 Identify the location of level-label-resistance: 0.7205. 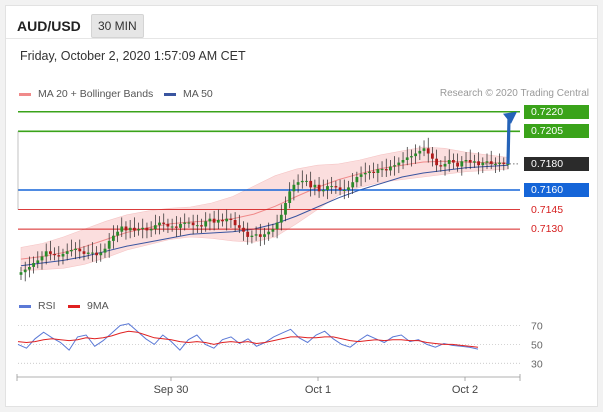
(556, 131).